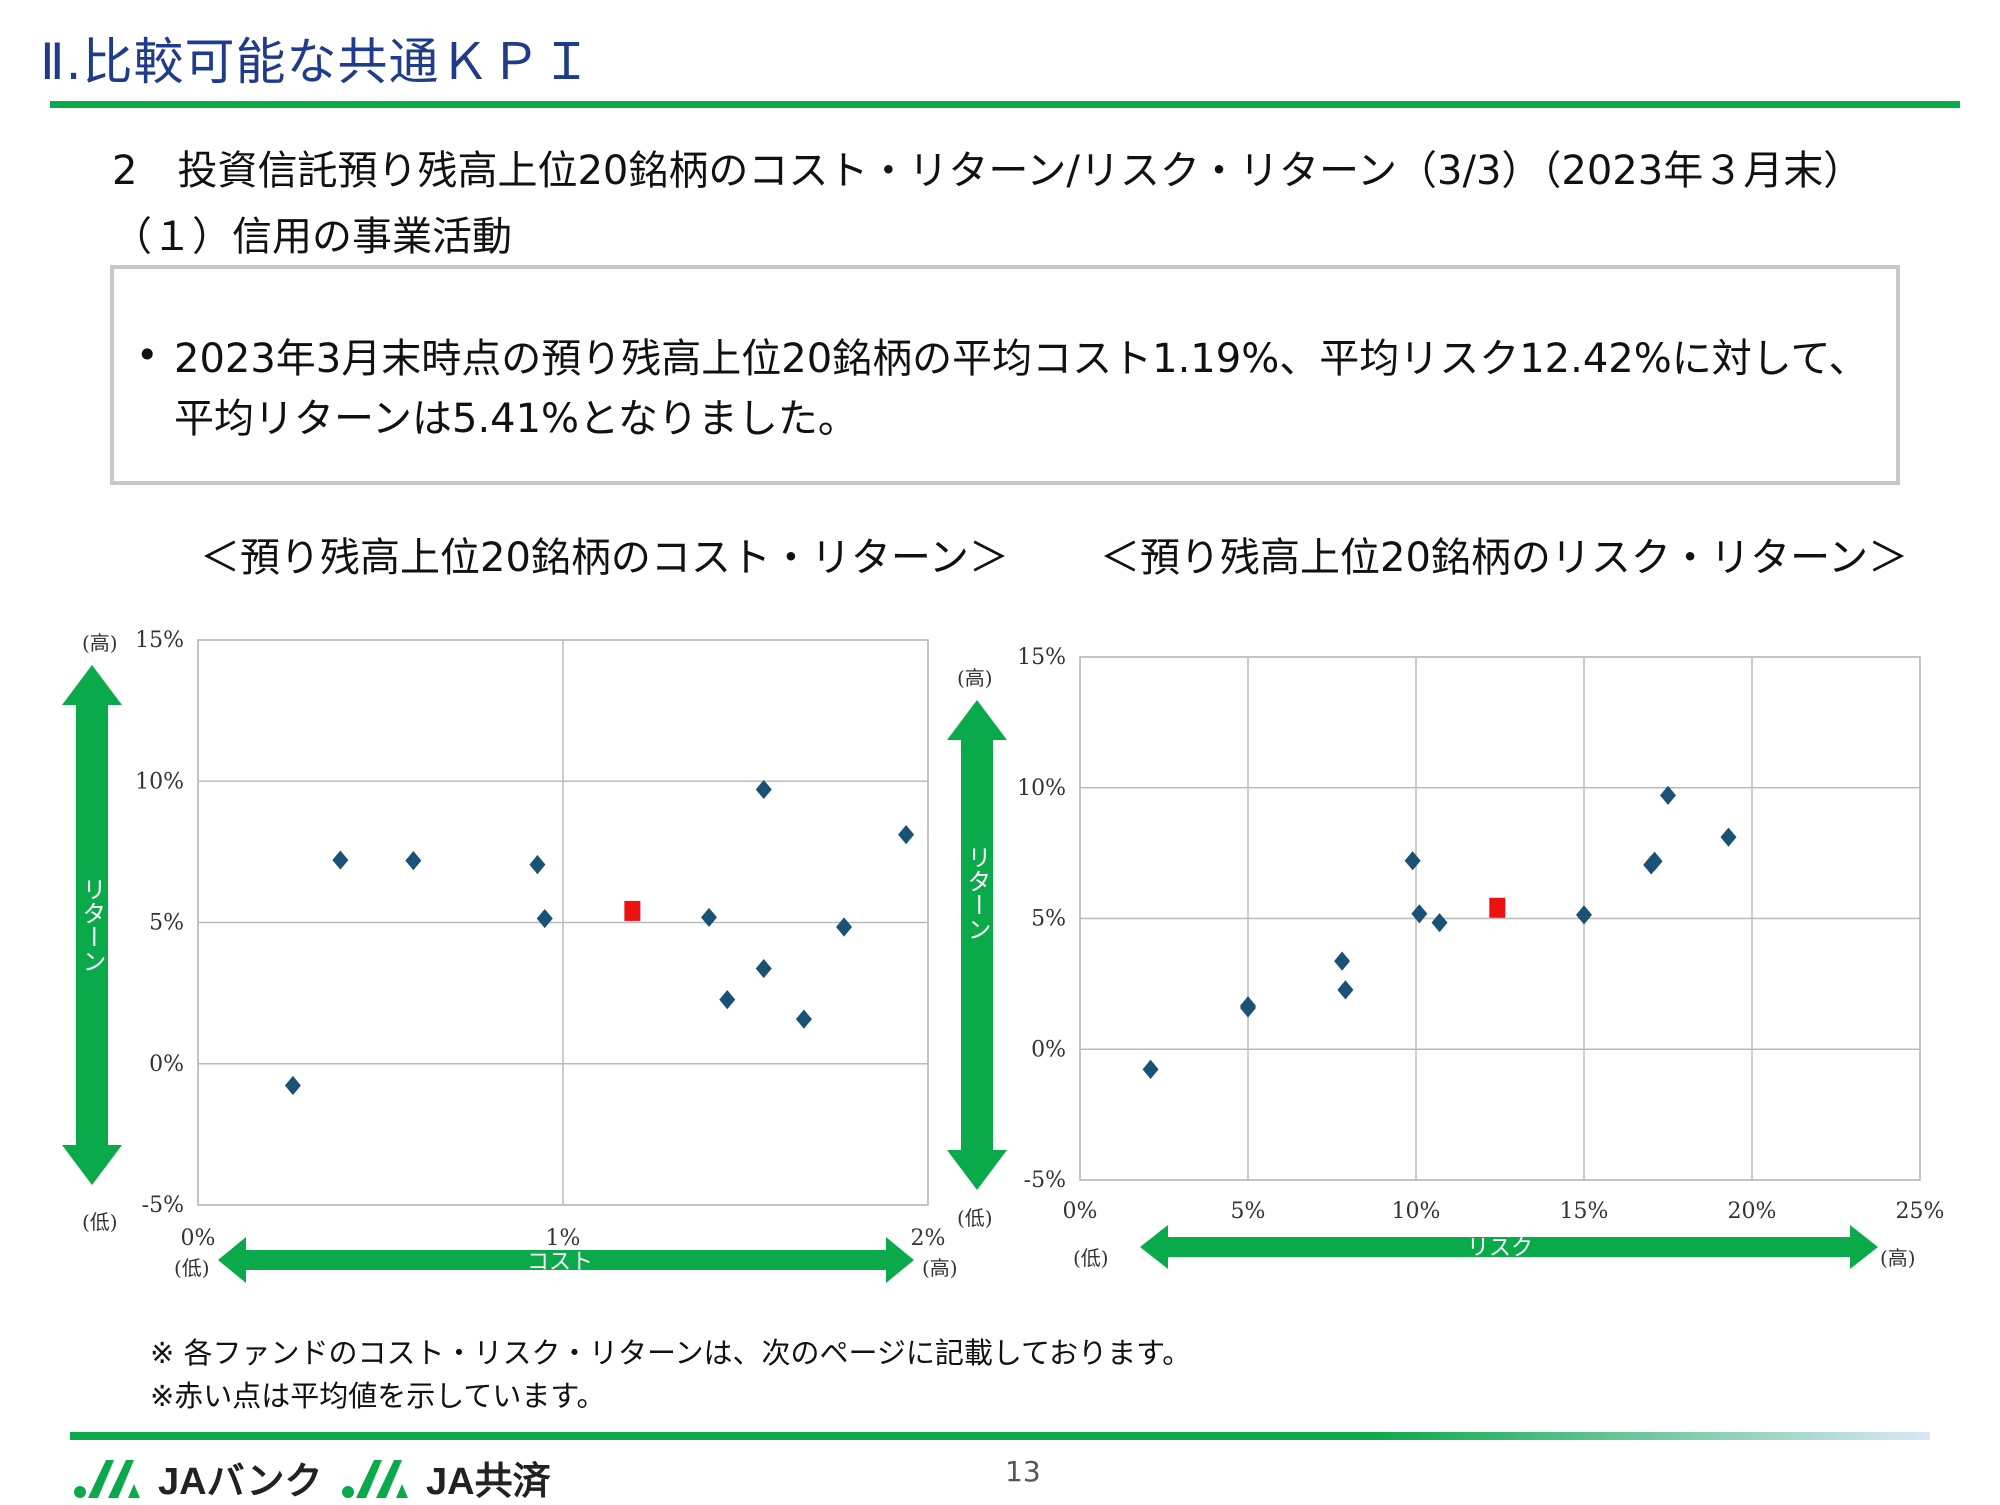  Describe the element at coordinates (1920, 1211) in the screenshot. I see `x-tick-label: 25%` at that location.